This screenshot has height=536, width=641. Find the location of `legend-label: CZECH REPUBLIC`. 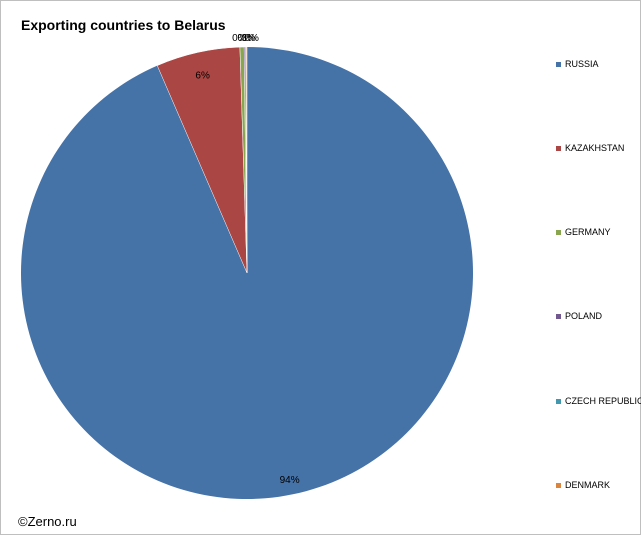

legend-label: CZECH REPUBLIC is located at coordinates (603, 401).